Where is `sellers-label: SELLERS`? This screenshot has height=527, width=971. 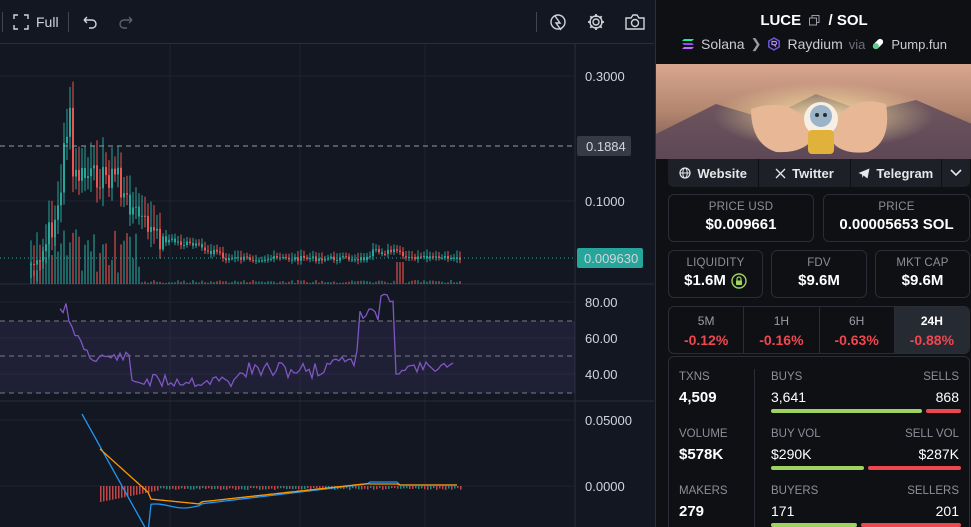
sellers-label: SELLERS is located at coordinates (933, 491).